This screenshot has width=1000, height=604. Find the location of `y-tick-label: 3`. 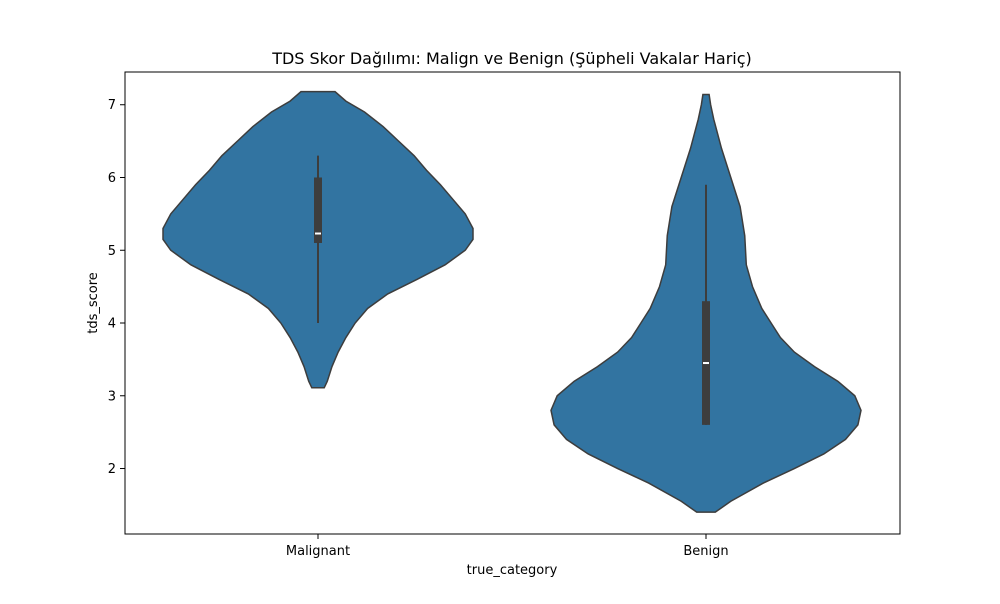

y-tick-label: 3 is located at coordinates (112, 396).